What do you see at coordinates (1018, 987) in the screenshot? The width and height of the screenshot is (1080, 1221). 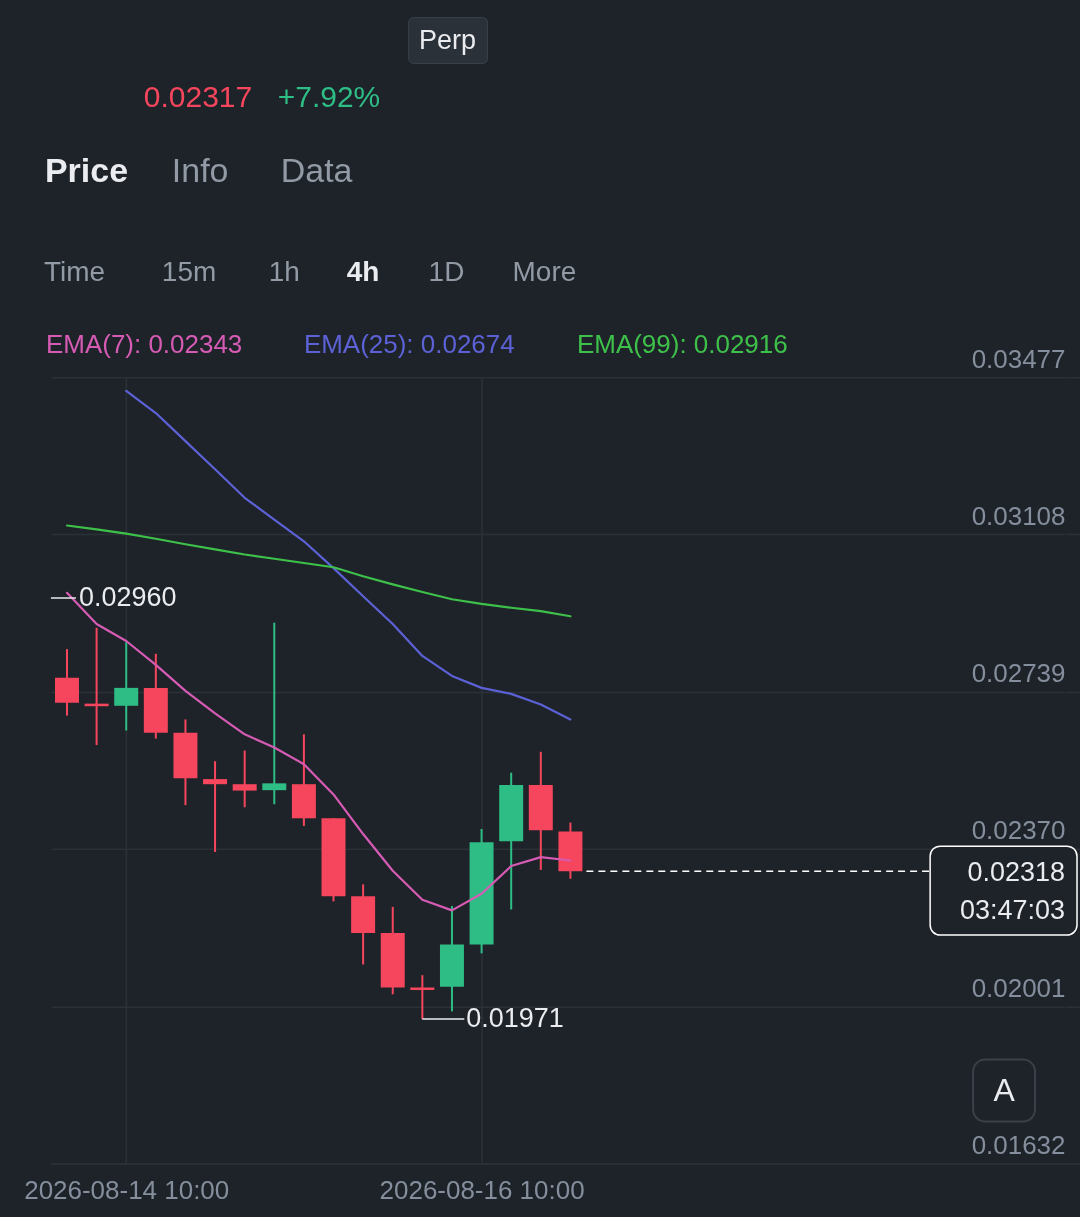 I see `y-tick-label: 0.02001` at bounding box center [1018, 987].